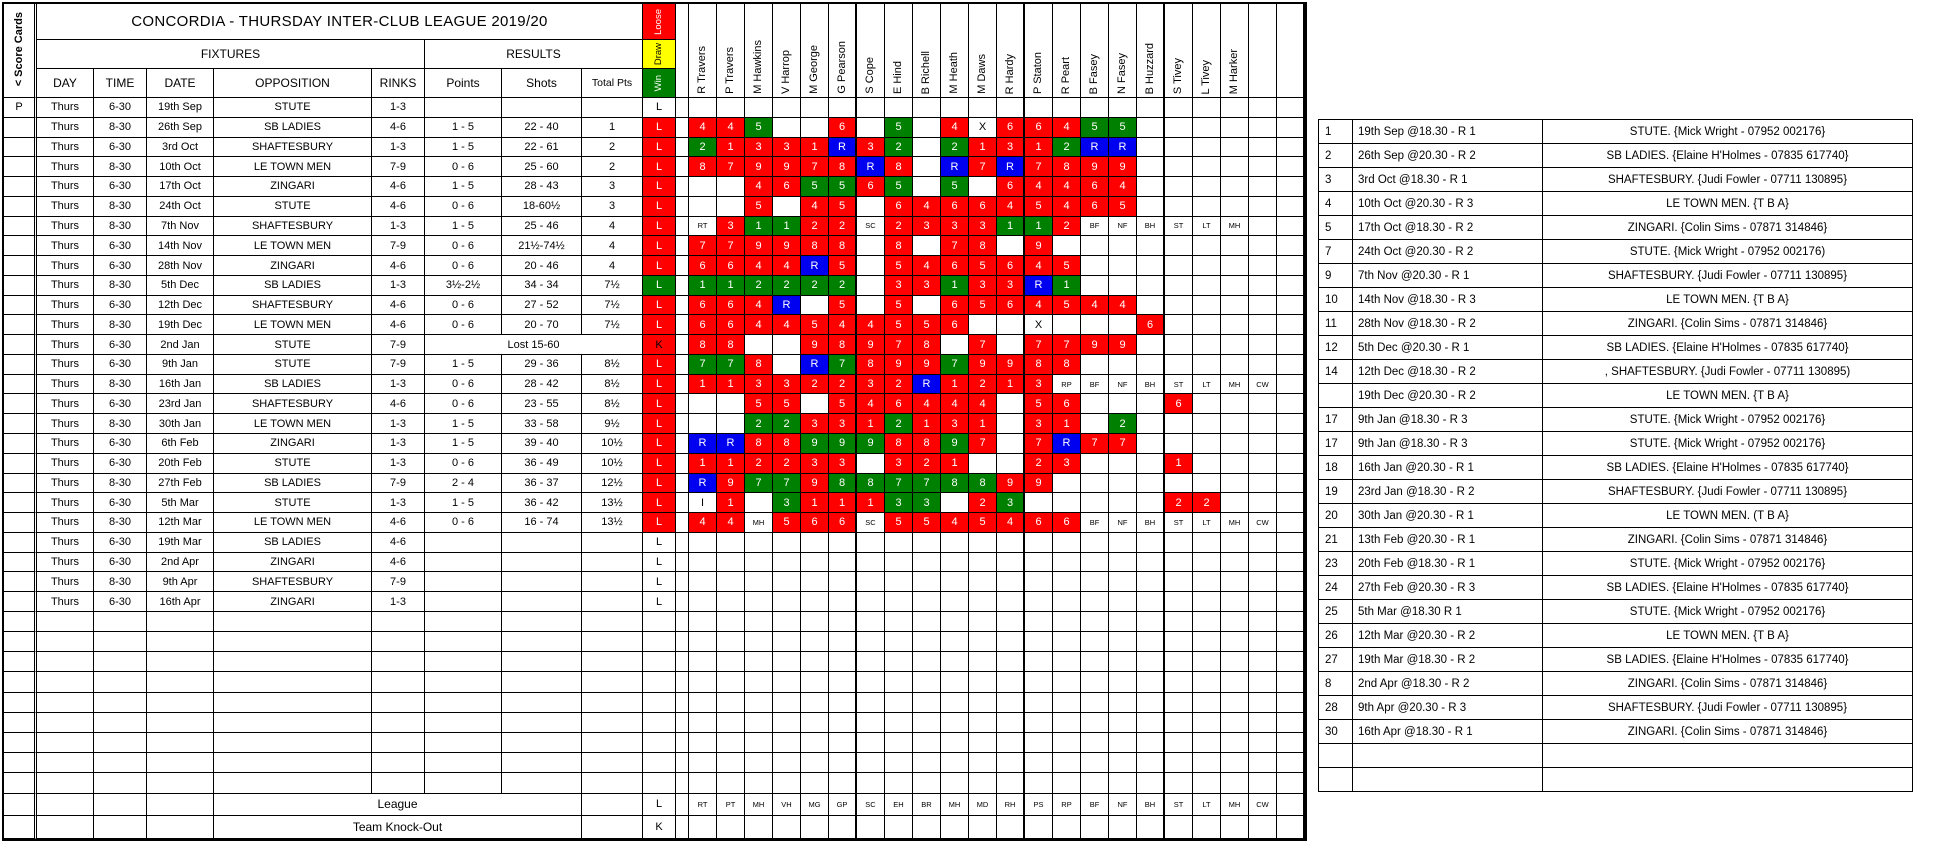 This screenshot has width=1941, height=842. What do you see at coordinates (398, 187) in the screenshot?
I see `cell-rinks: 4-6` at bounding box center [398, 187].